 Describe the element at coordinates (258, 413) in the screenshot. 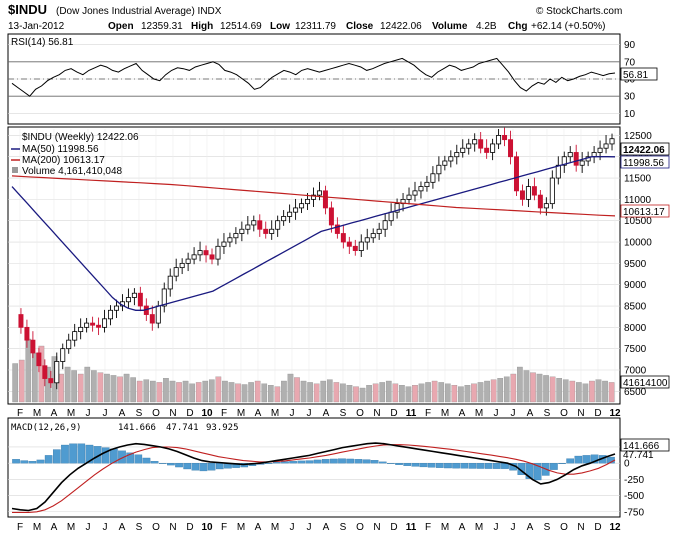

I see `price-x-tick: A` at that location.